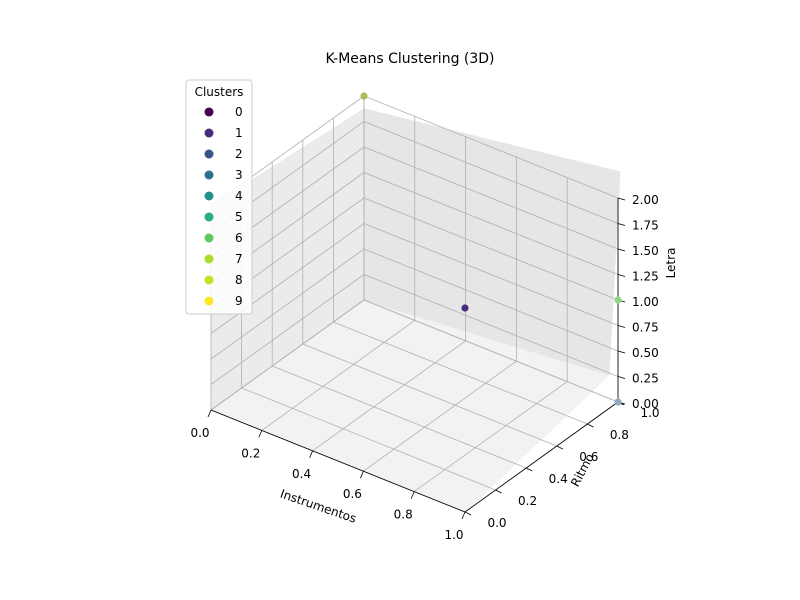 This screenshot has height=600, width=800. I want to click on x-tick-label: 0.4, so click(301, 474).